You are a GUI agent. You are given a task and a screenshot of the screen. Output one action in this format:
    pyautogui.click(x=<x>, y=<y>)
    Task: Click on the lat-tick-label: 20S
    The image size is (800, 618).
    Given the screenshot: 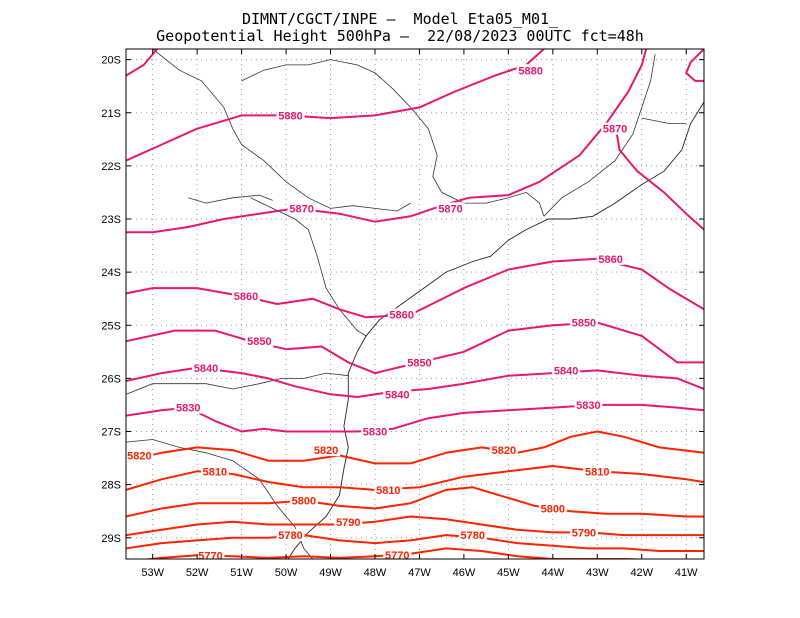 What is the action you would take?
    pyautogui.click(x=111, y=61)
    